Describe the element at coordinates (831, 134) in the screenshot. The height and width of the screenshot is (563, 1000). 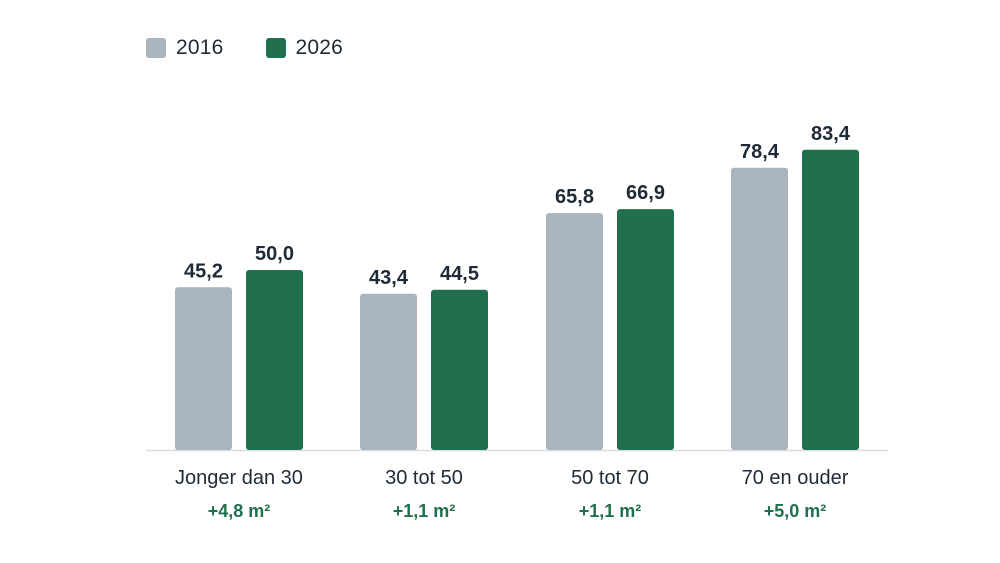
I see `data-label-2026-4: 83,4` at that location.